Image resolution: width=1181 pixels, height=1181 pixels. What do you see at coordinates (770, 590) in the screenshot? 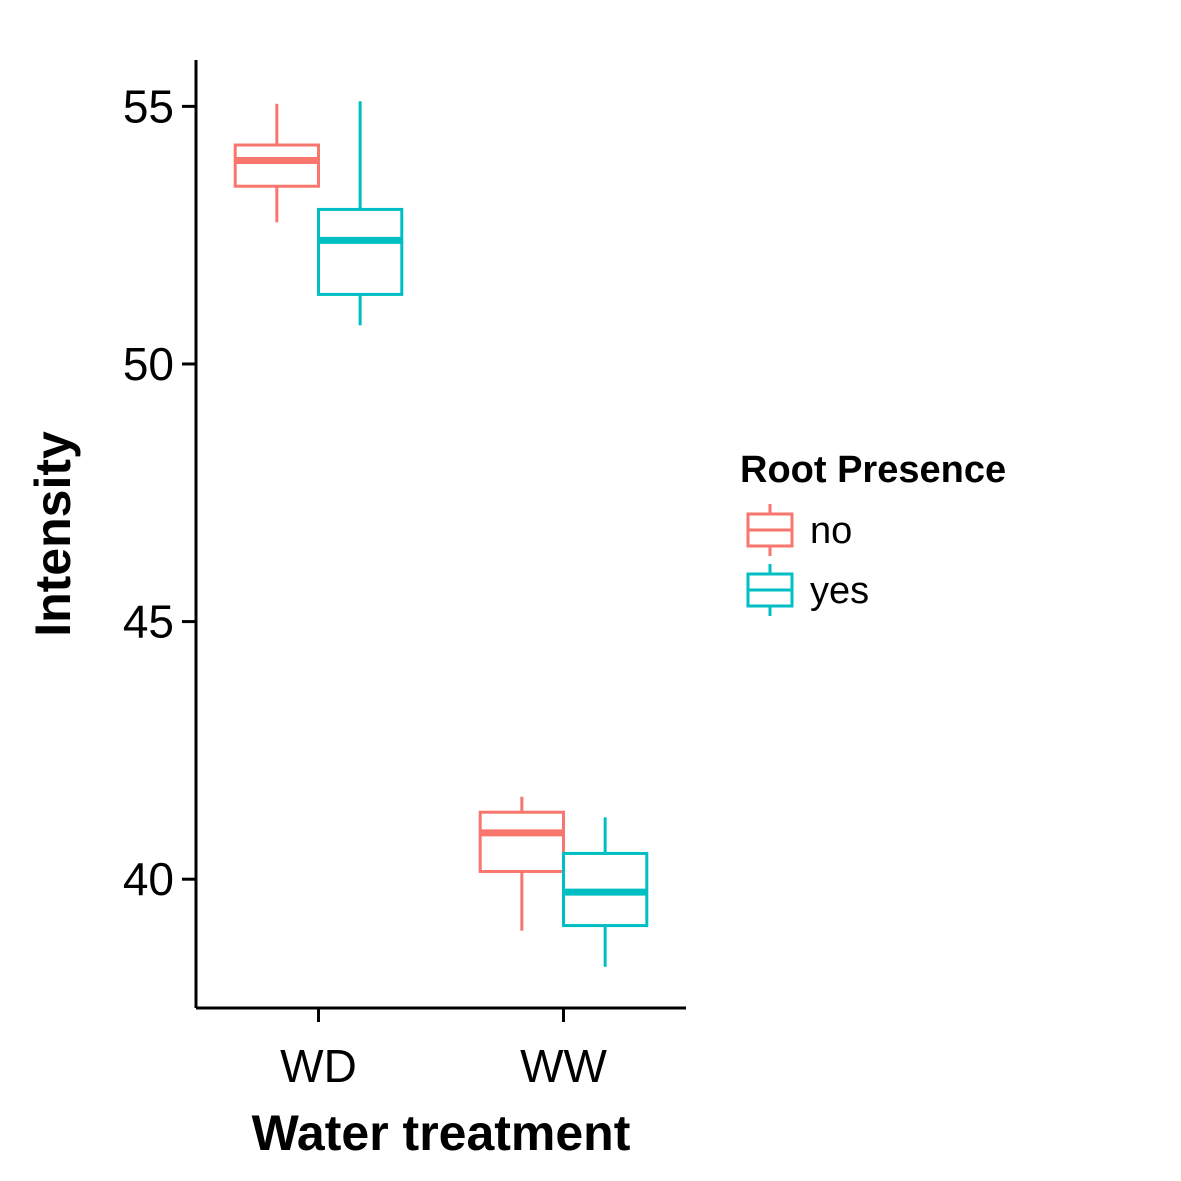
I see `legend-key-yes` at bounding box center [770, 590].